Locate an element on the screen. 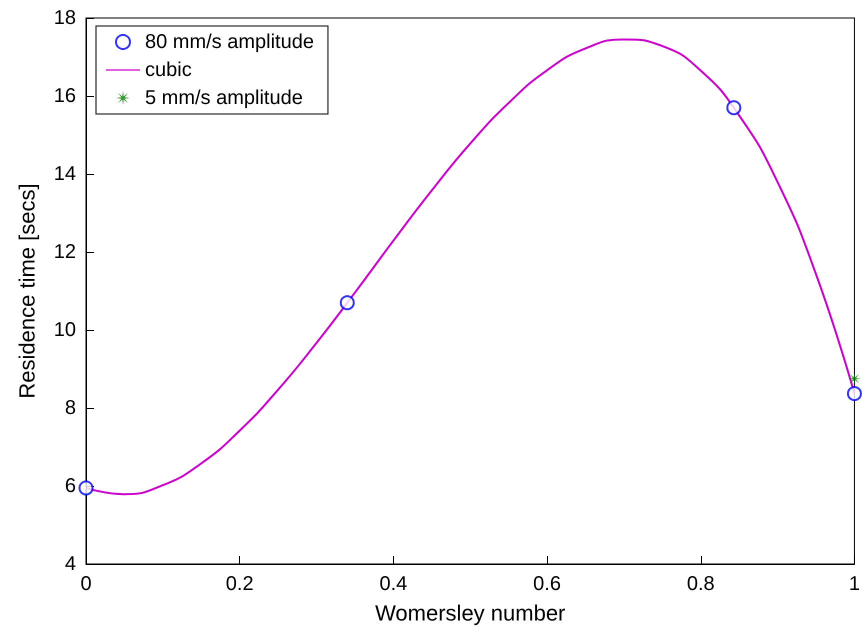 This screenshot has width=863, height=630. x-tick-label: 0.8 is located at coordinates (700, 584).